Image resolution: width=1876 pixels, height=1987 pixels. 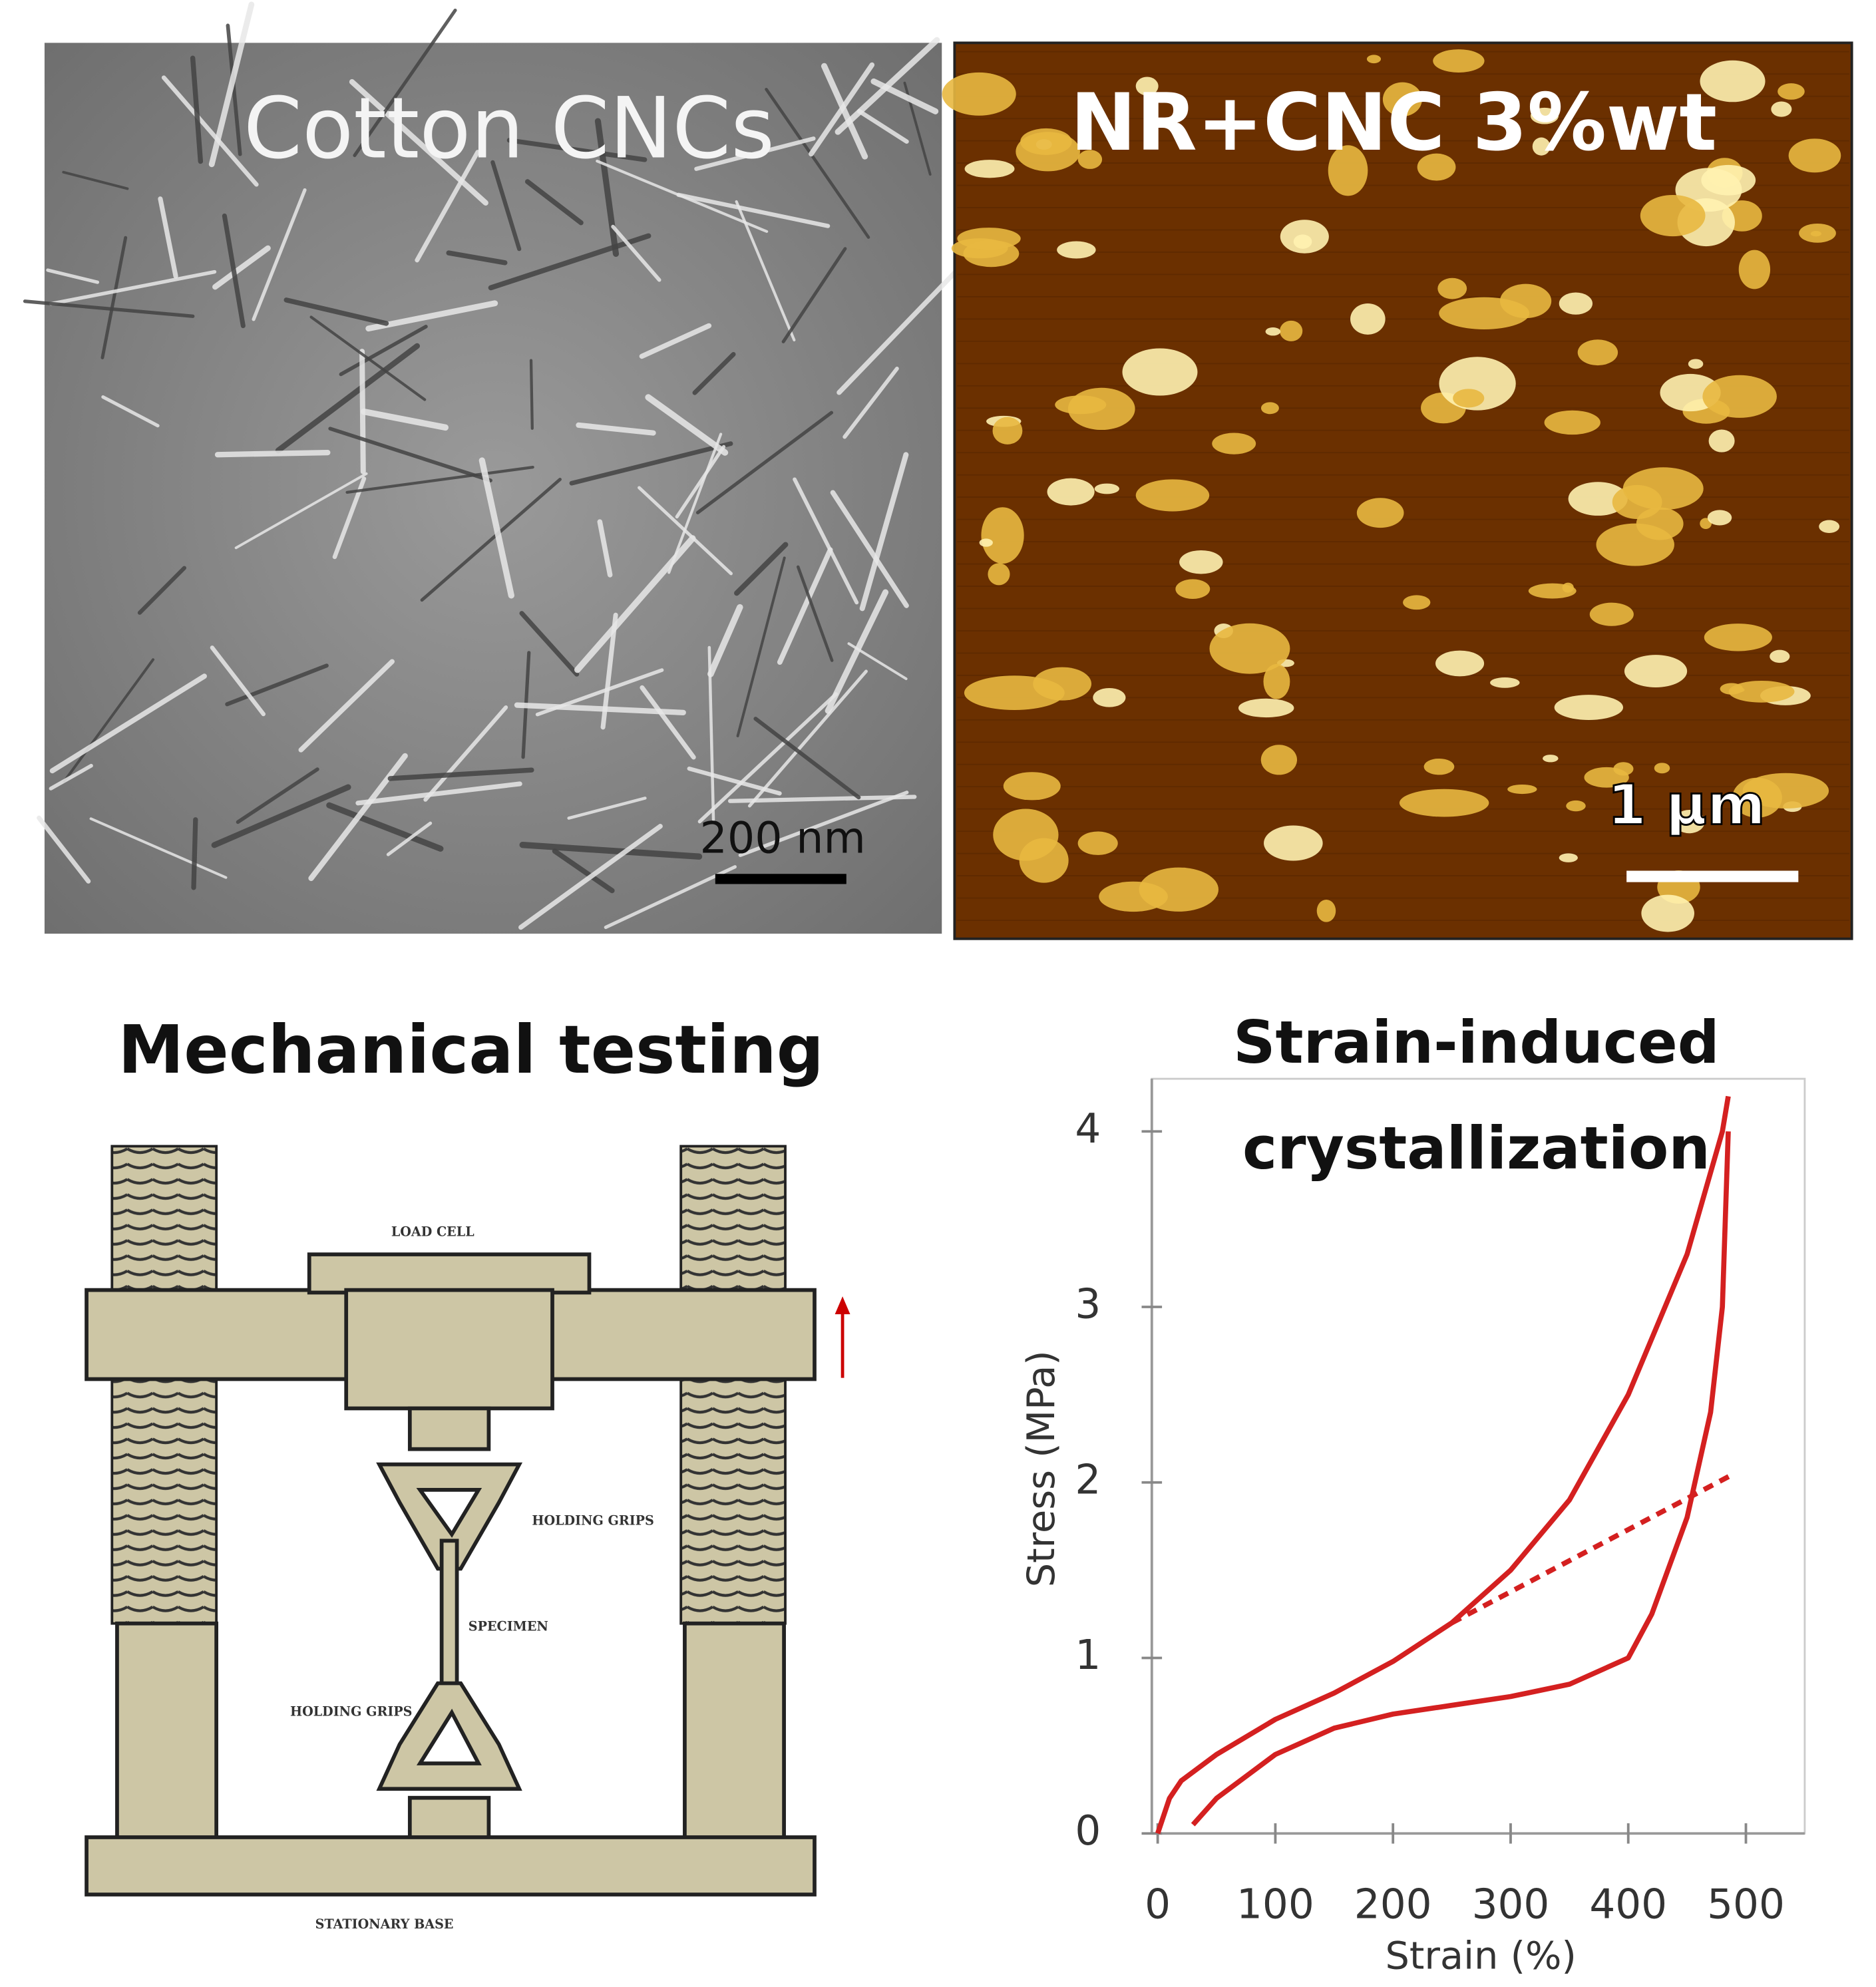 I want to click on load-cell, so click(x=449, y=1349).